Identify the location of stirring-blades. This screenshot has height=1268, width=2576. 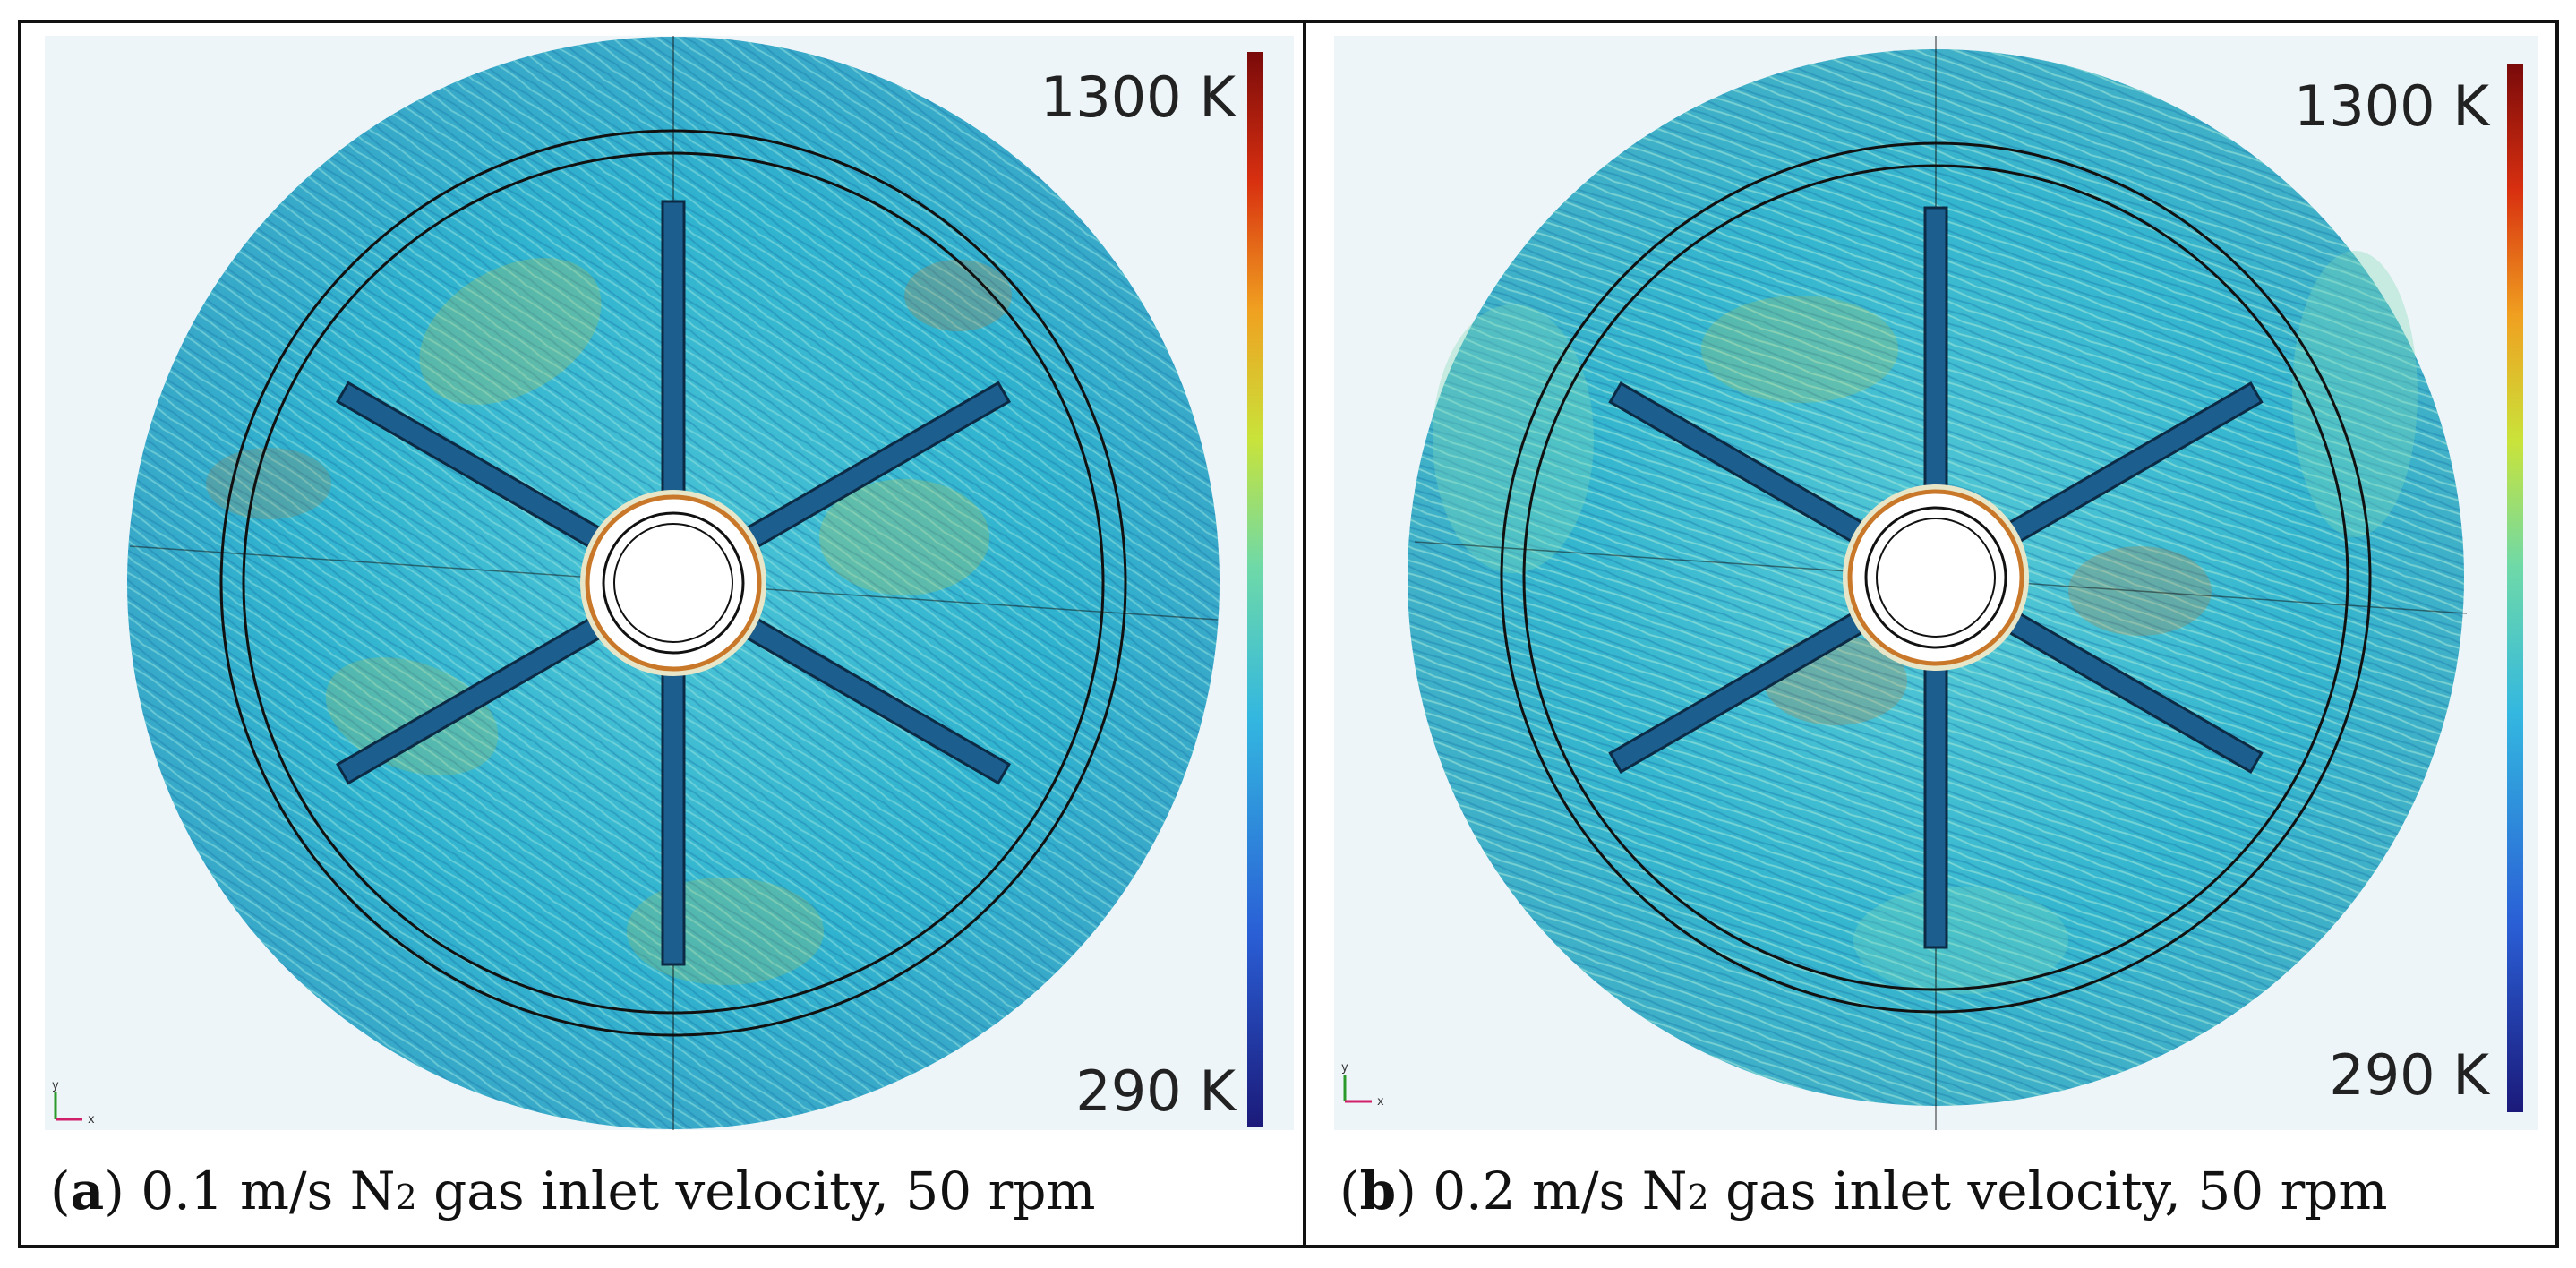
(1936, 577).